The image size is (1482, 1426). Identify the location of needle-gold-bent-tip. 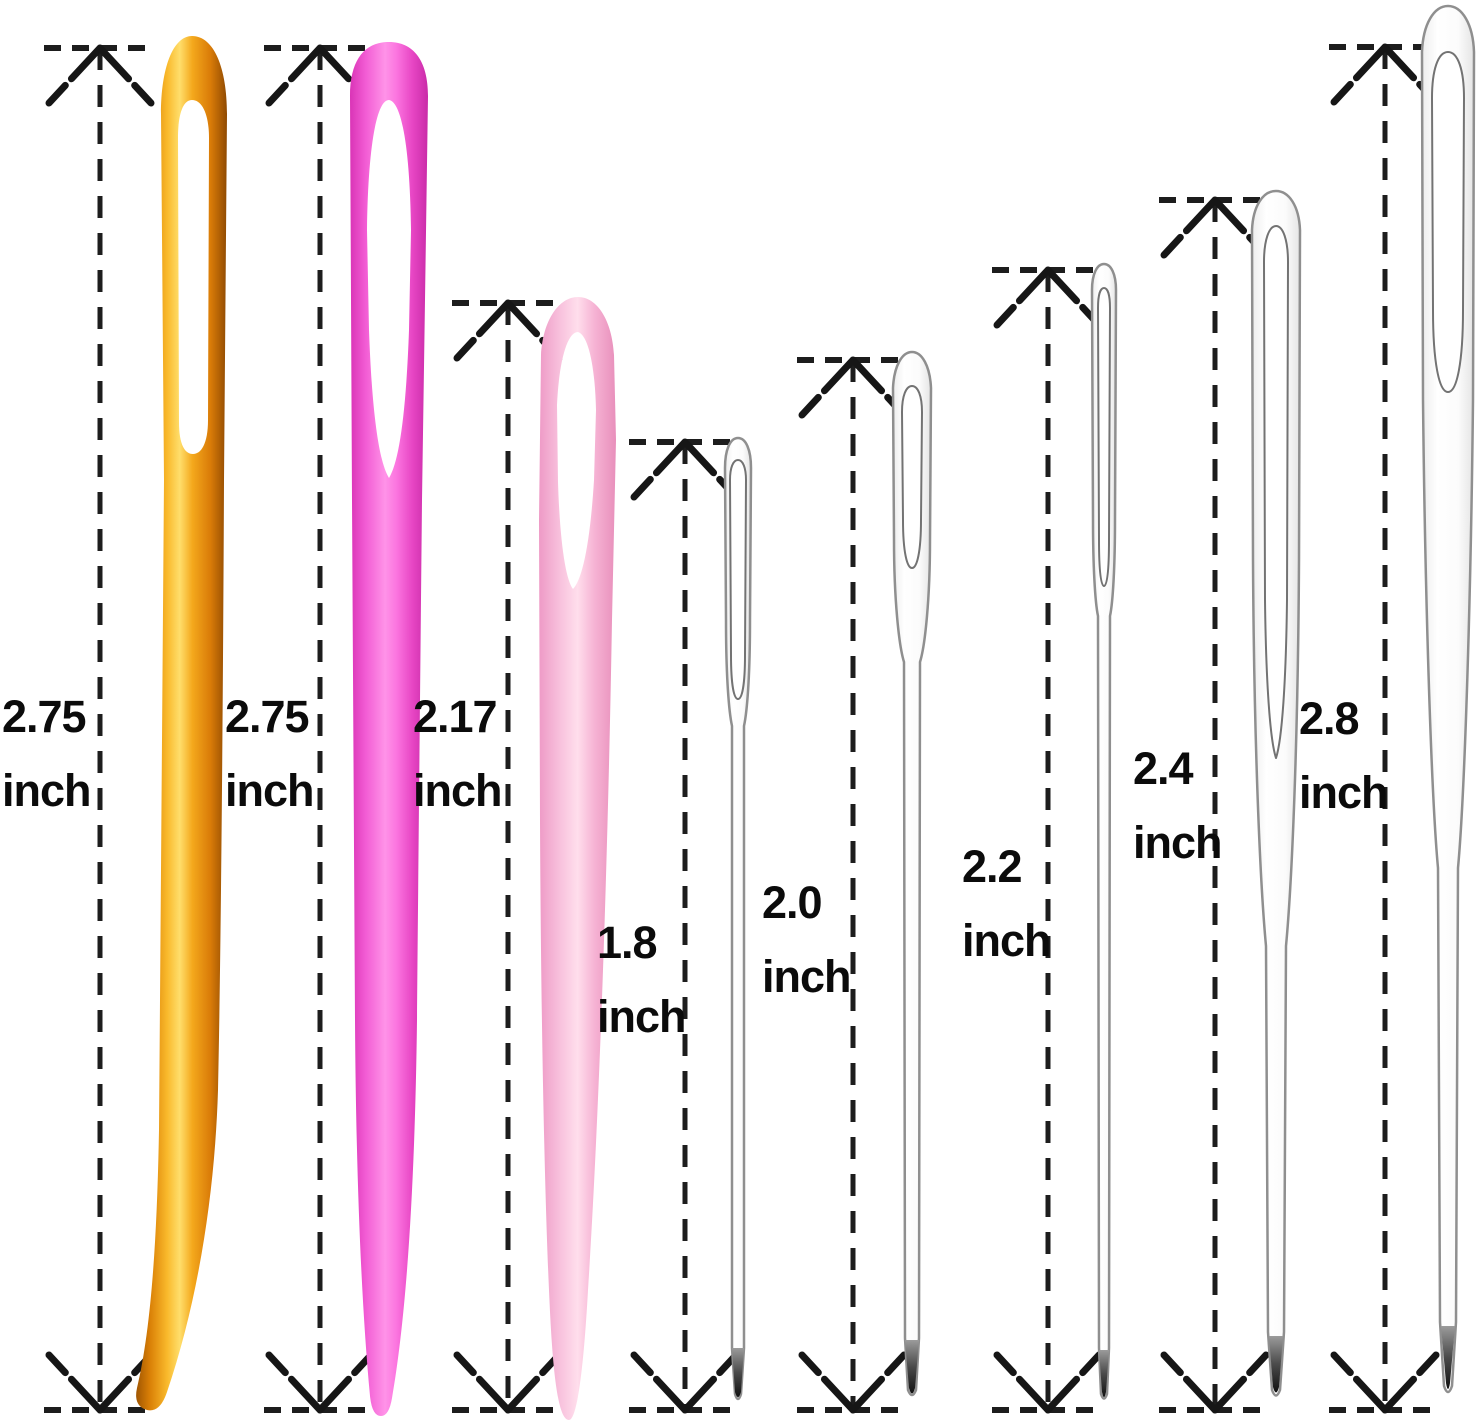
(181, 723).